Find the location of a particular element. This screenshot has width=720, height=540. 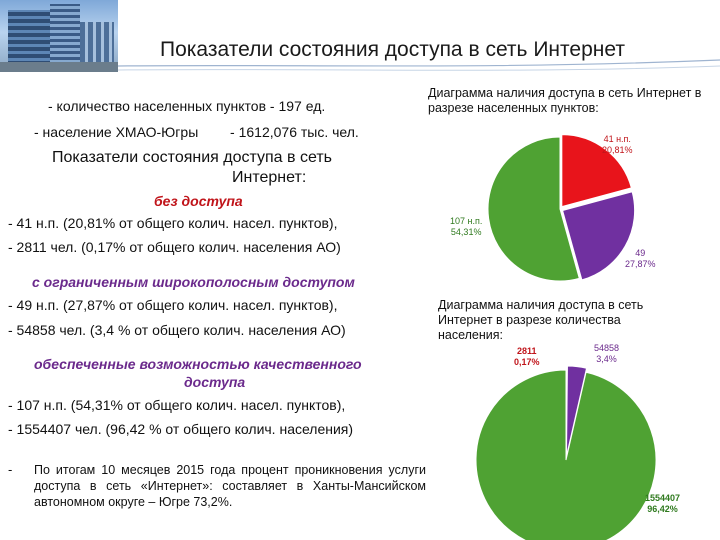

chart2-label-quality-l1: 1554407 is located at coordinates (663, 498).